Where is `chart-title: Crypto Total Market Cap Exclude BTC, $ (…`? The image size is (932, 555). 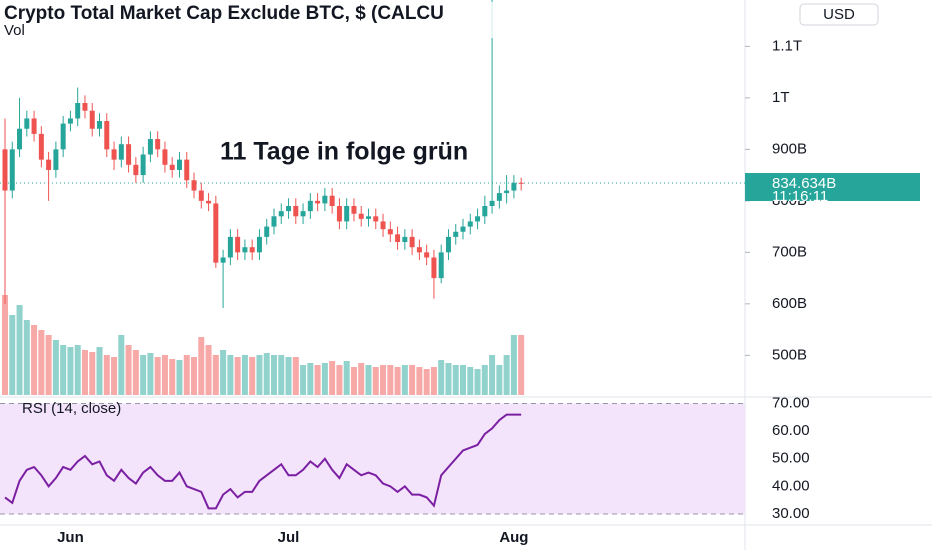
chart-title: Crypto Total Market Cap Exclude BTC, $ (… is located at coordinates (224, 13).